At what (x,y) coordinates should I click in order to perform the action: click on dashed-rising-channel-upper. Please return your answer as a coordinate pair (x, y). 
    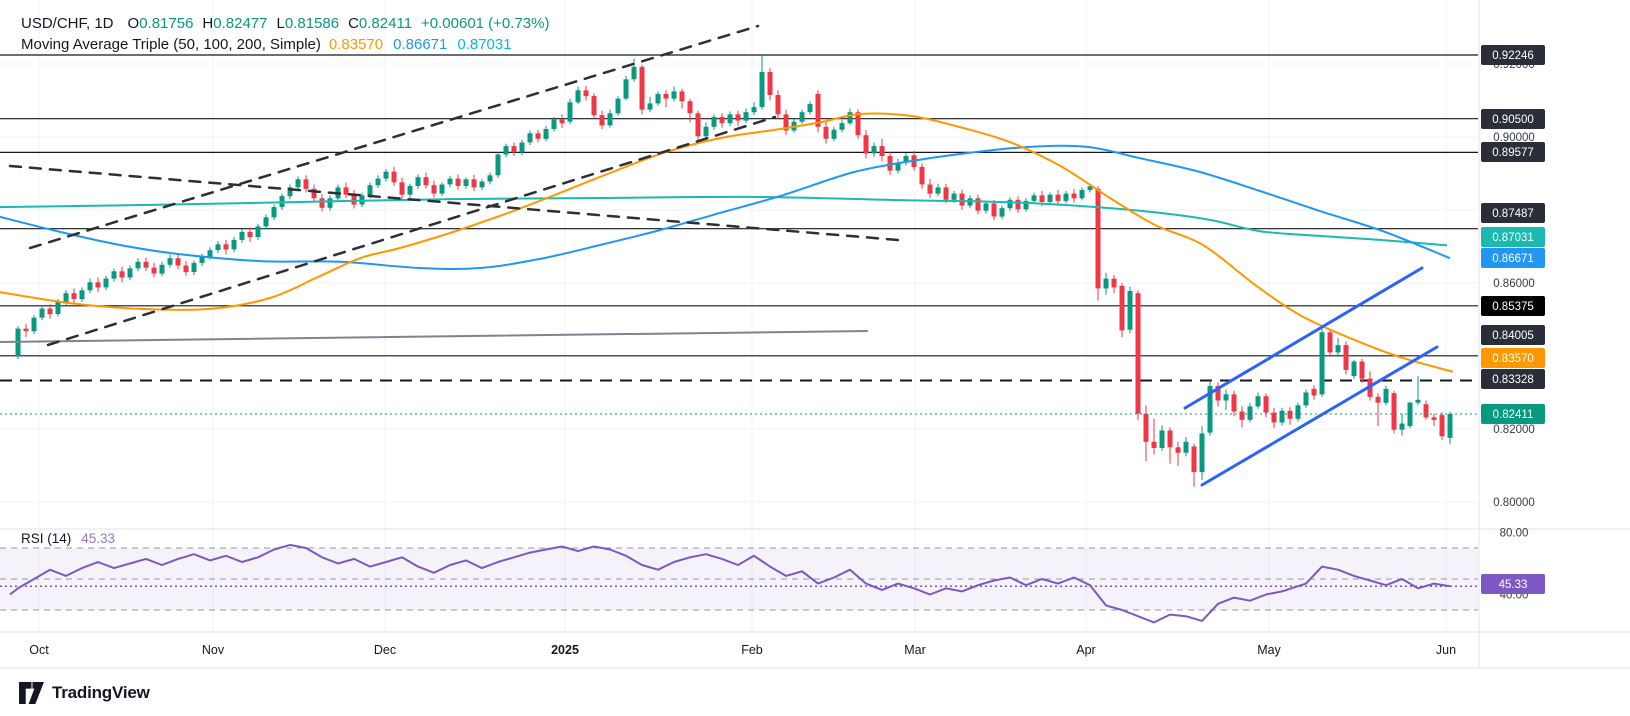
    Looking at the image, I should click on (394, 137).